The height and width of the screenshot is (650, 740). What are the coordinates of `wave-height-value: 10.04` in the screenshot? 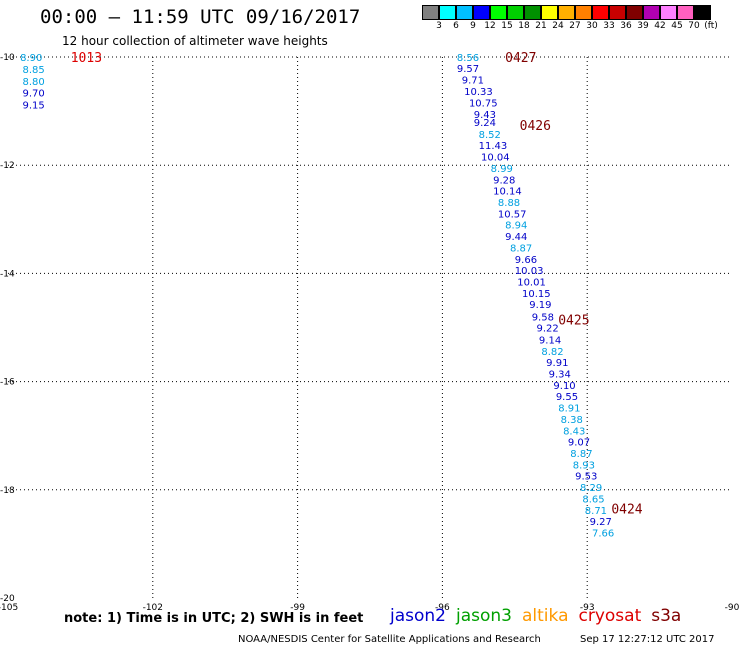 It's located at (495, 158).